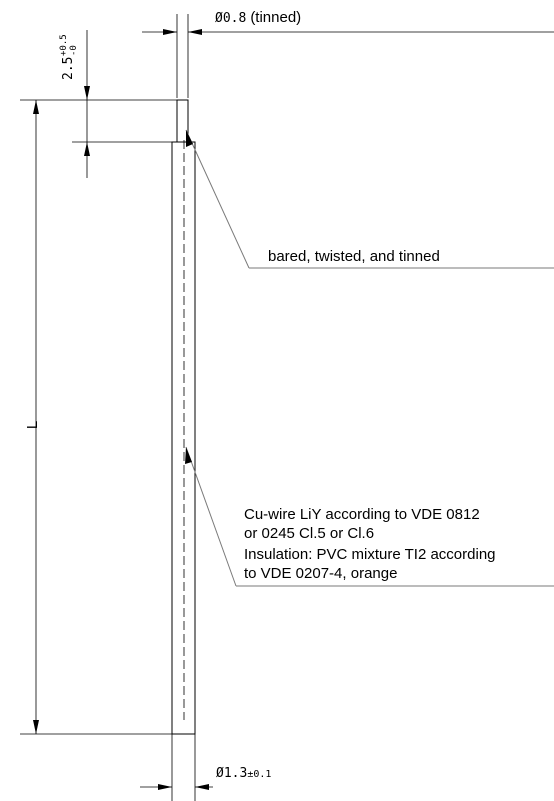 This screenshot has width=554, height=801. I want to click on conductor-line-1: Cu-wire LiY according to VDE 0812, so click(362, 514).